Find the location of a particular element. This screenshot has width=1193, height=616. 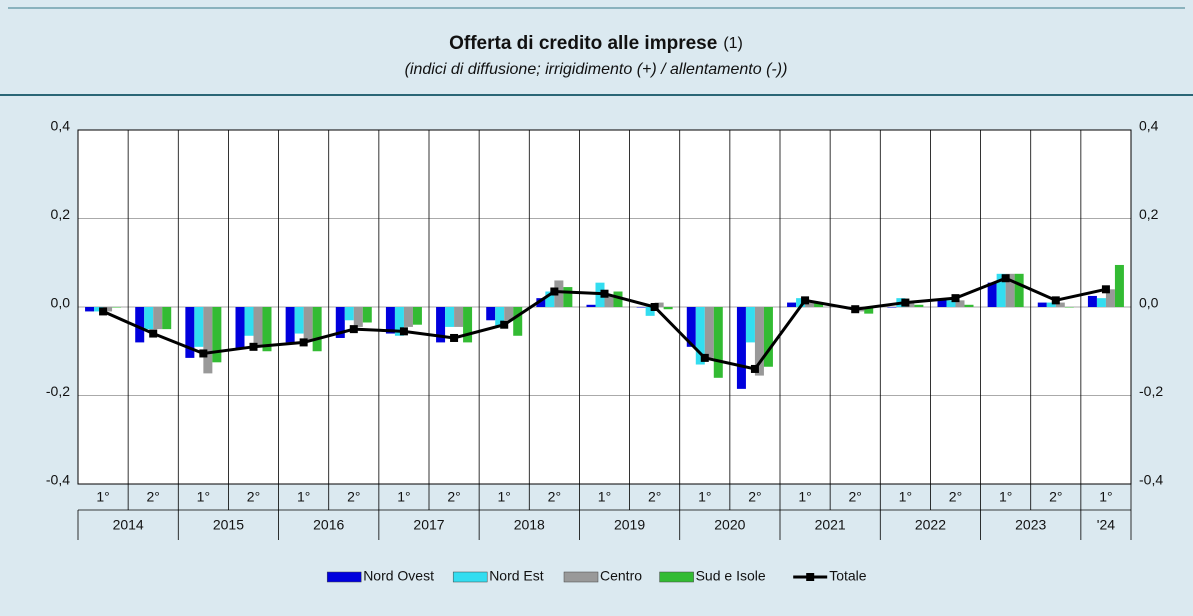

legend-label: Sud e Isole is located at coordinates (731, 576).